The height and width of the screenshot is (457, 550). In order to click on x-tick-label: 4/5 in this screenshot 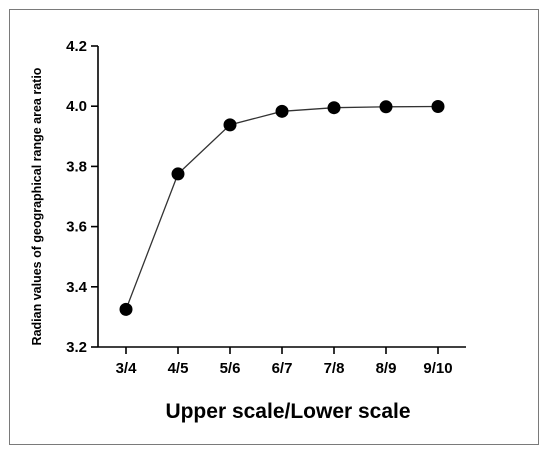, I will do `click(178, 368)`.